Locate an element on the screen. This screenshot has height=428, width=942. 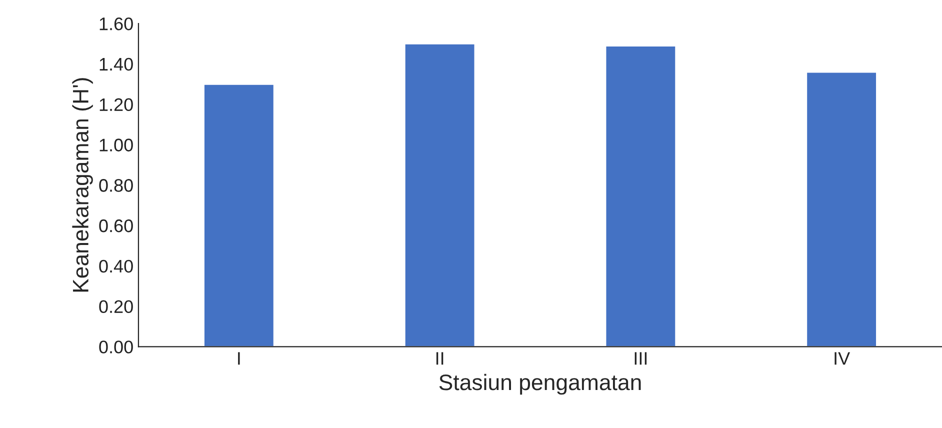
x-tick-label: I is located at coordinates (239, 358).